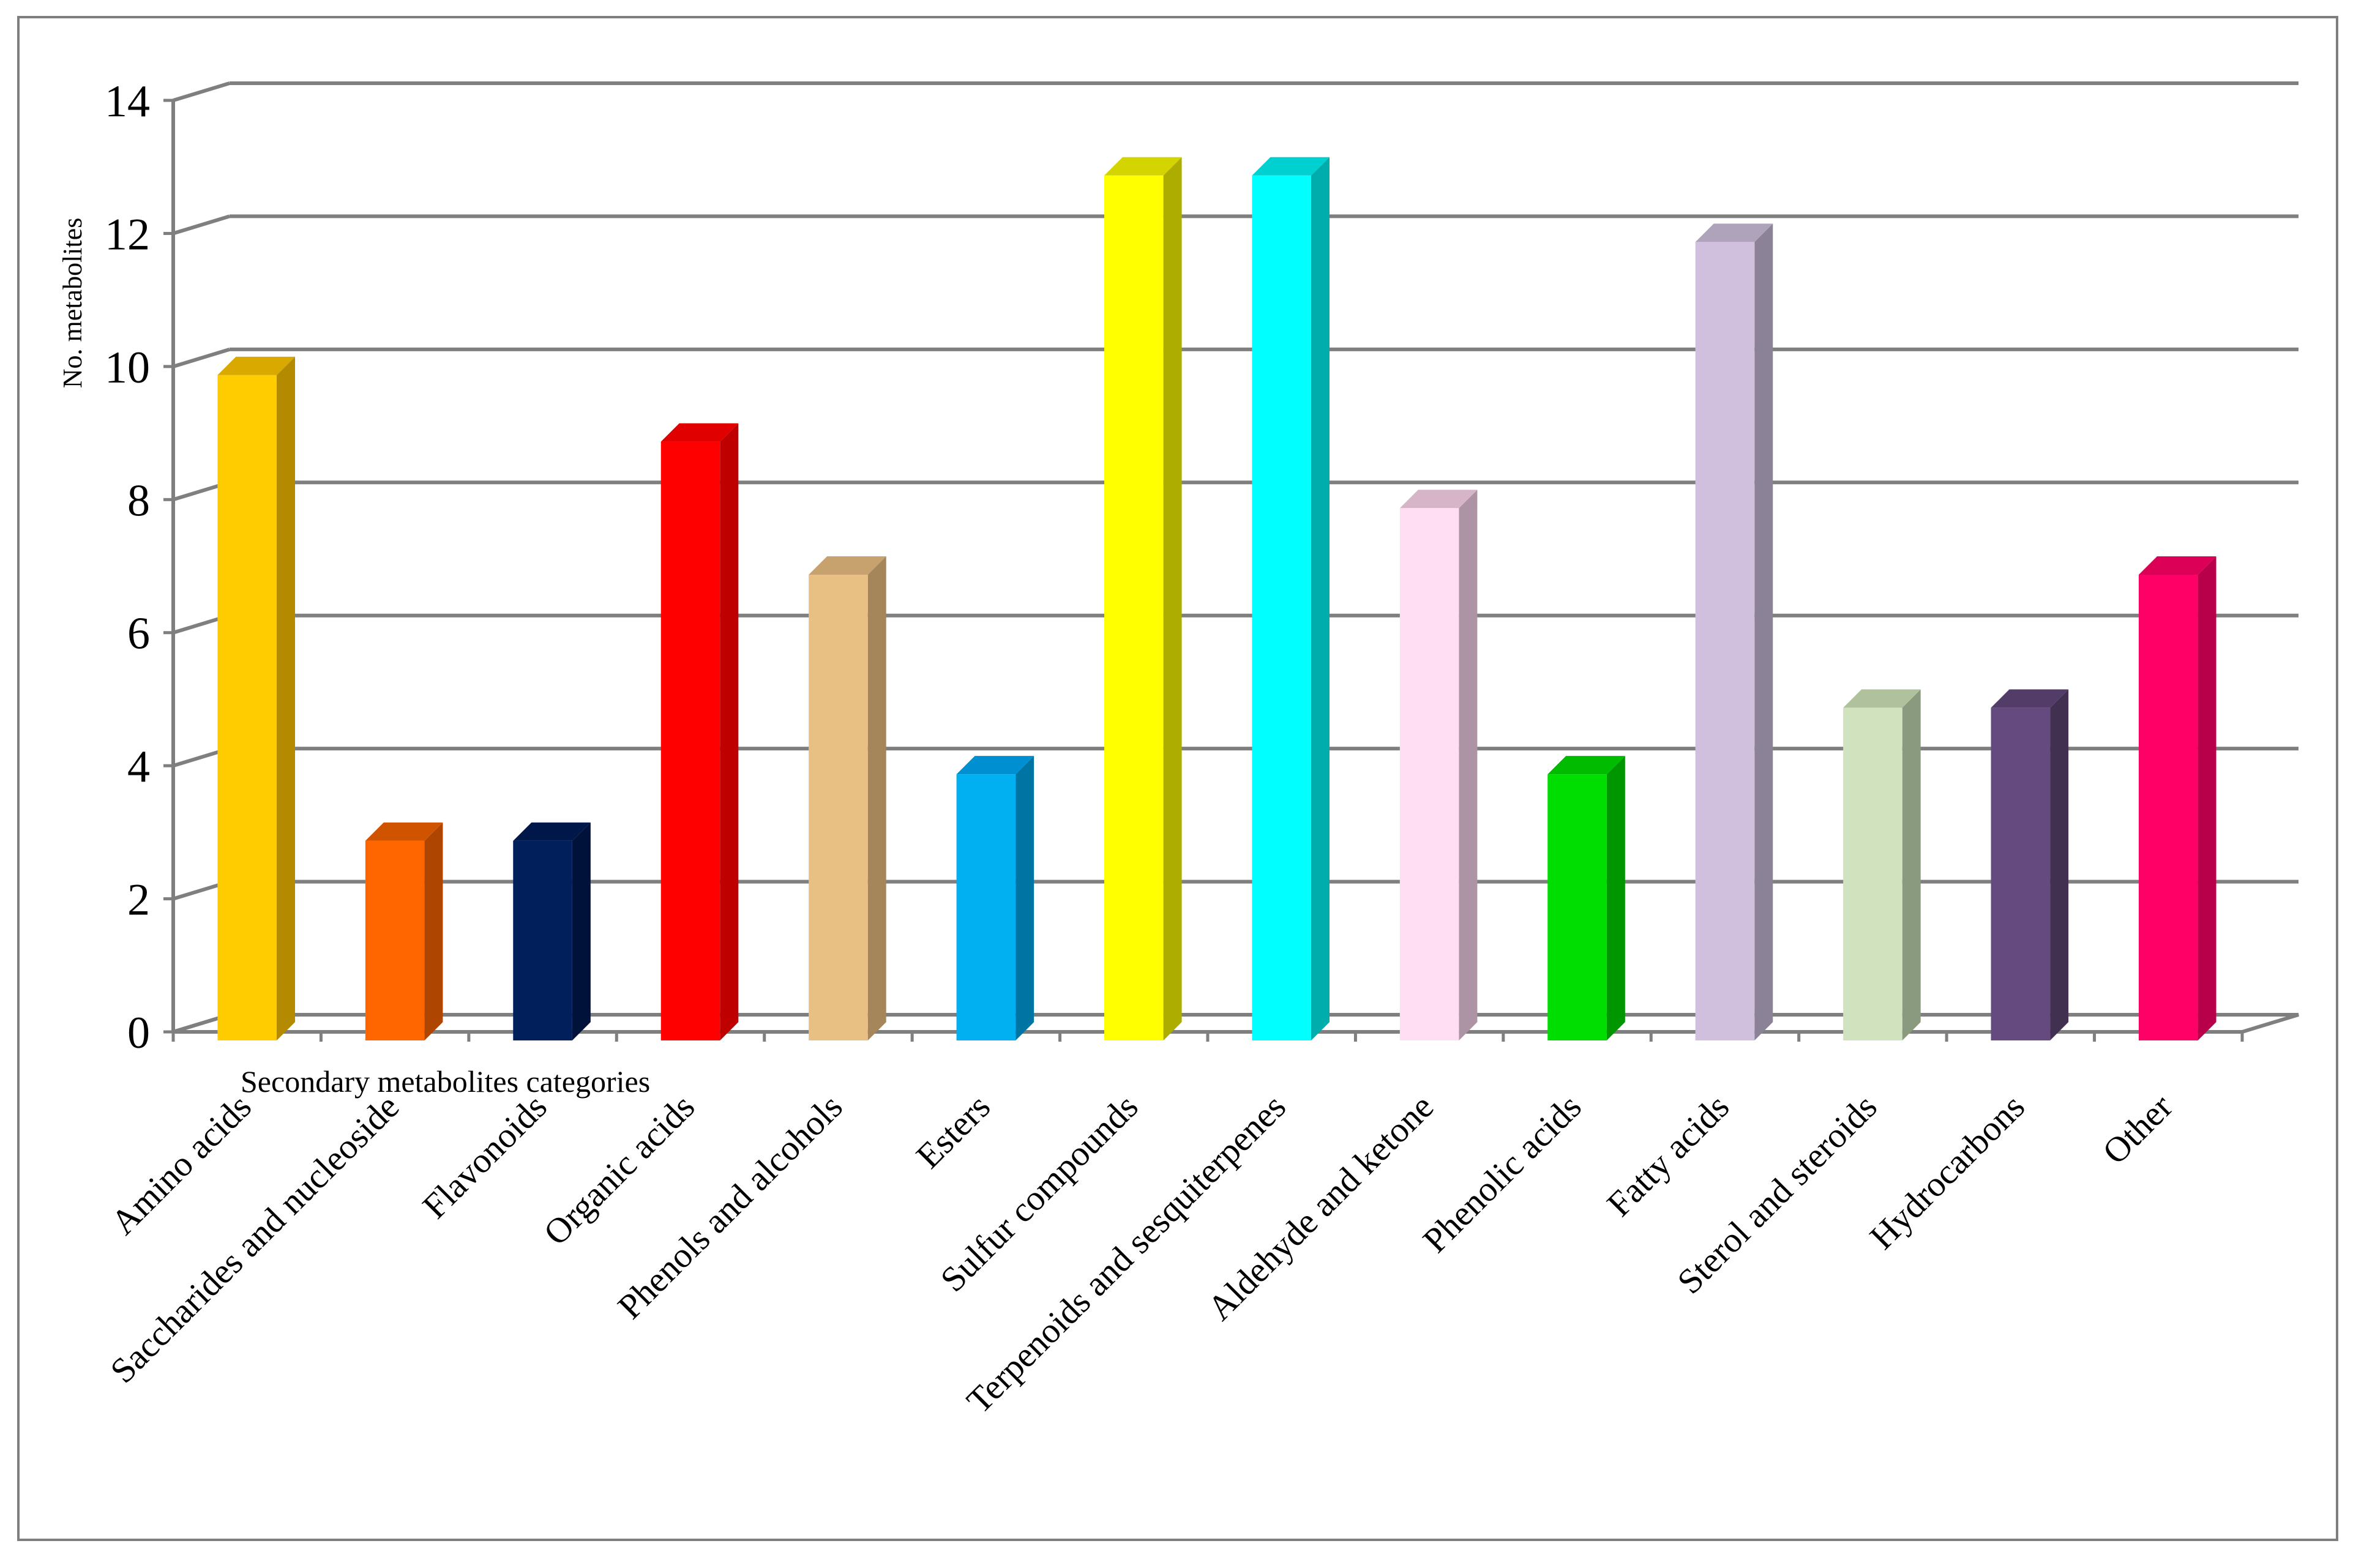  I want to click on y-tick-label: 0, so click(138, 1033).